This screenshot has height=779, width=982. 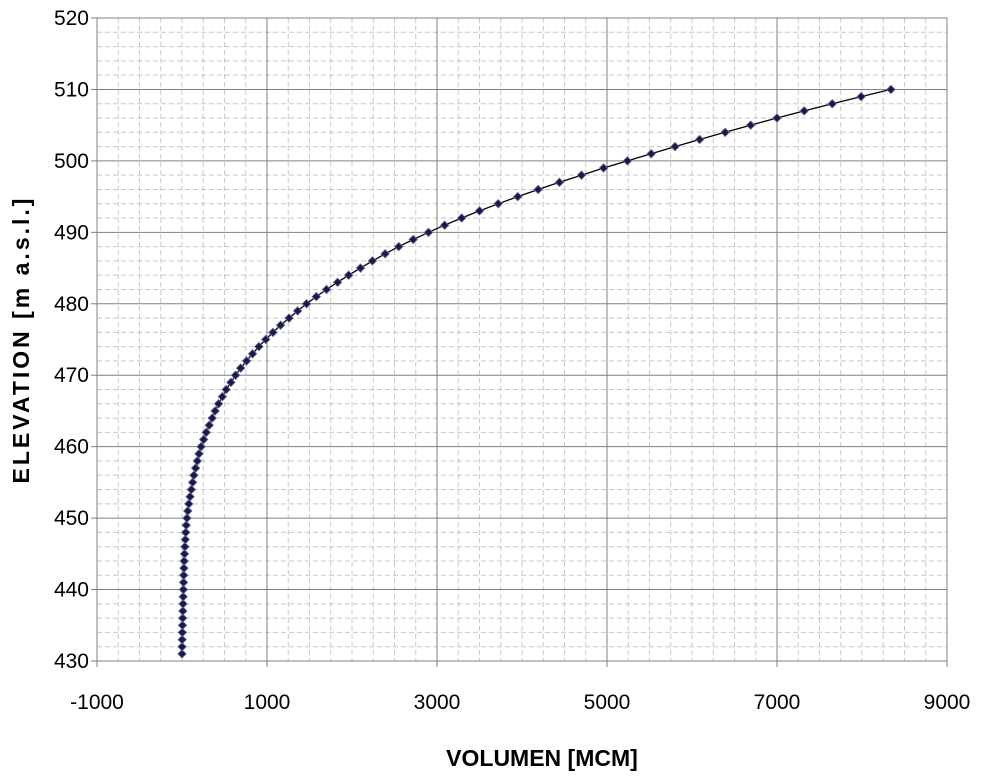 What do you see at coordinates (607, 702) in the screenshot?
I see `x-tick-label: 5000` at bounding box center [607, 702].